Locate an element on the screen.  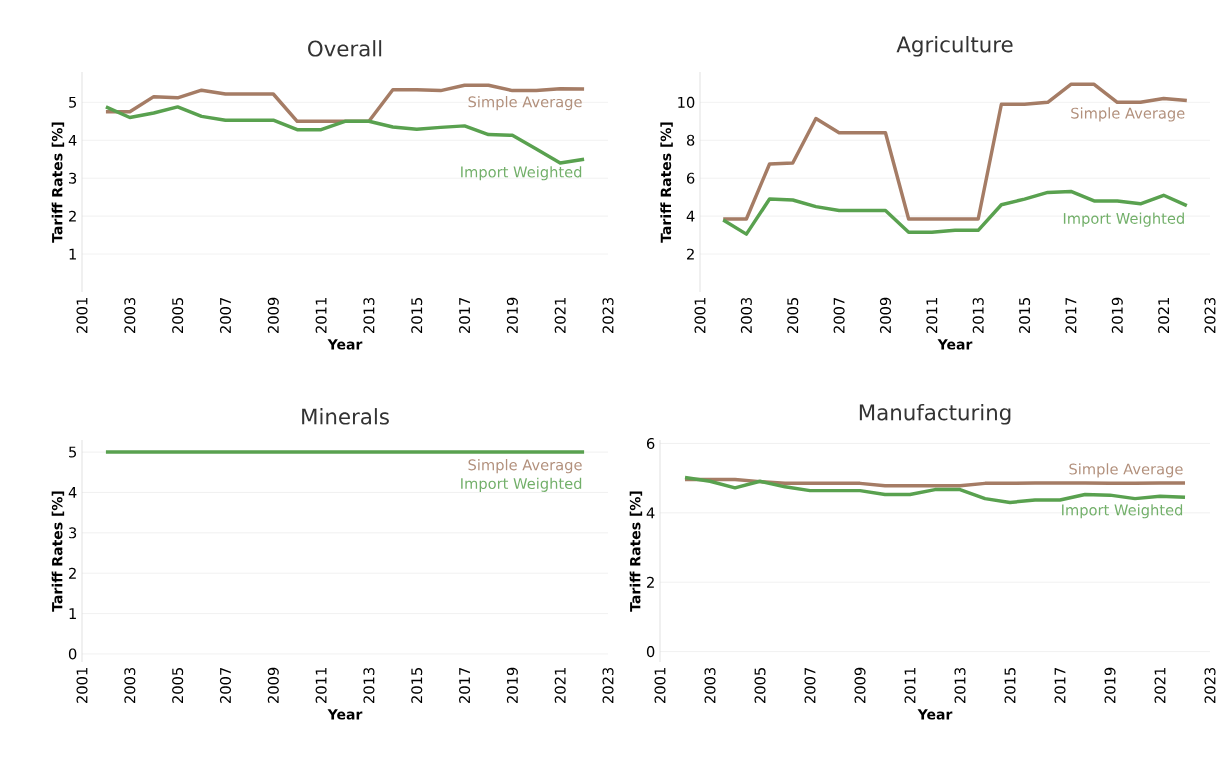
chart-title: Manufacturing is located at coordinates (935, 414).